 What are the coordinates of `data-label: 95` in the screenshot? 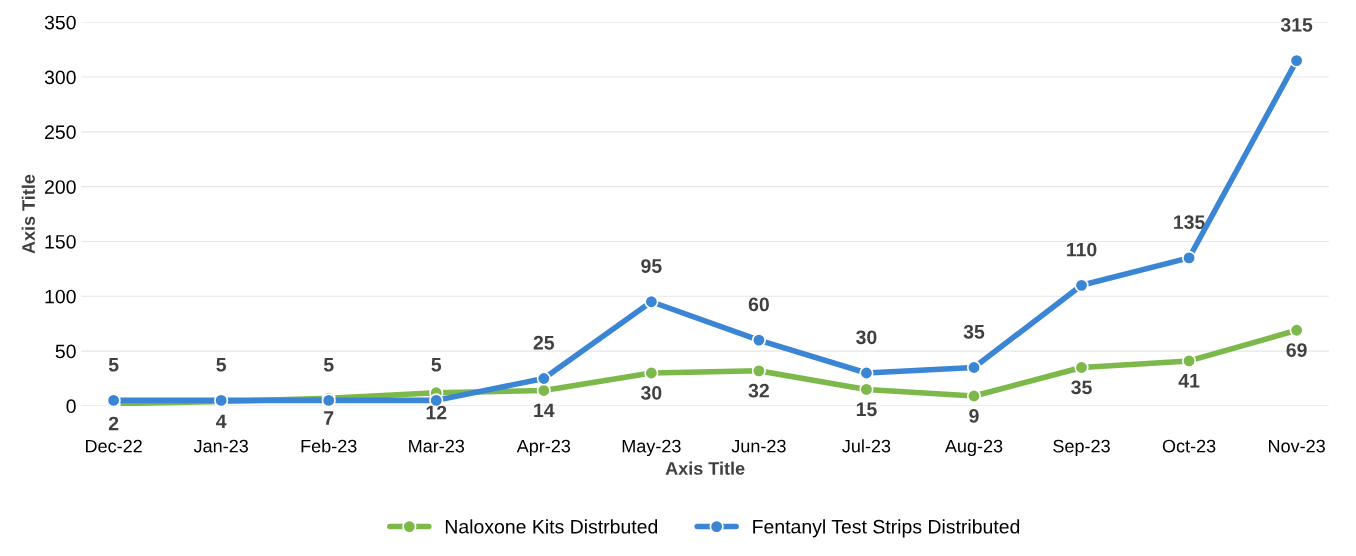 It's located at (651, 266).